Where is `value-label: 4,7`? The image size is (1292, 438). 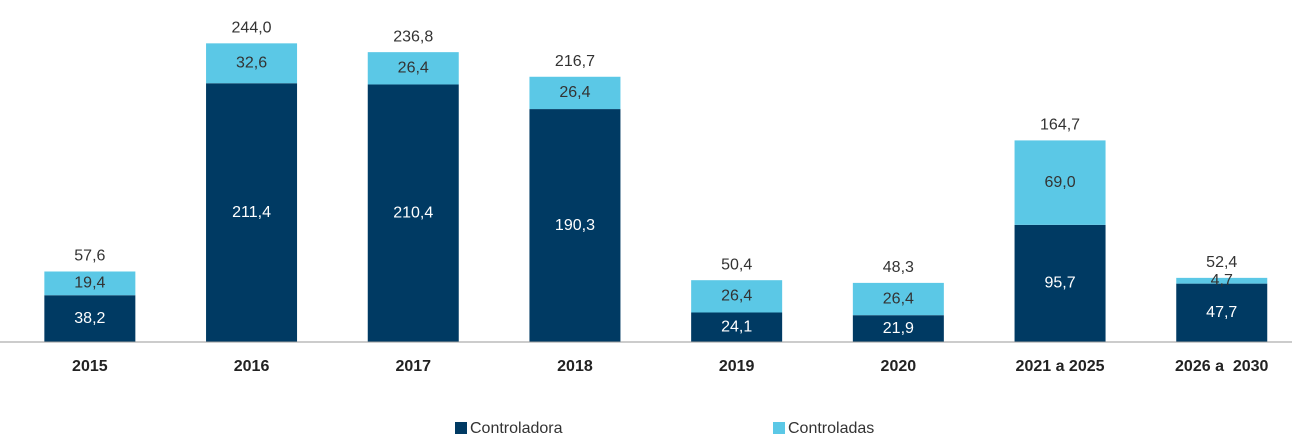
value-label: 4,7 is located at coordinates (1222, 280).